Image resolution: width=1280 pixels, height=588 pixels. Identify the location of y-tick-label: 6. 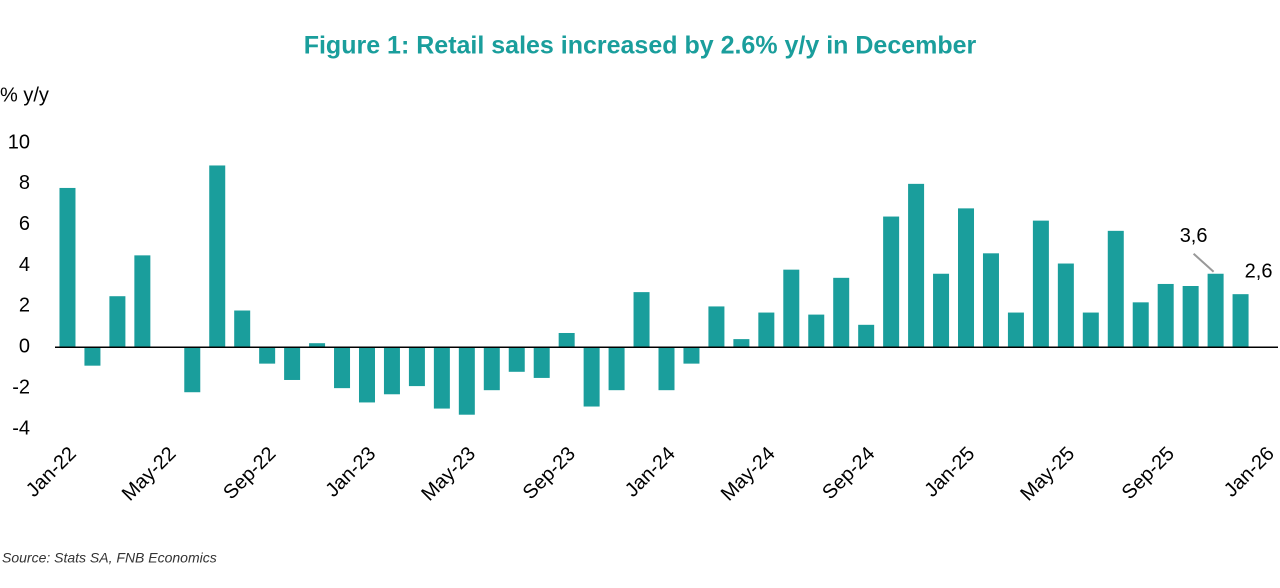
(24, 224).